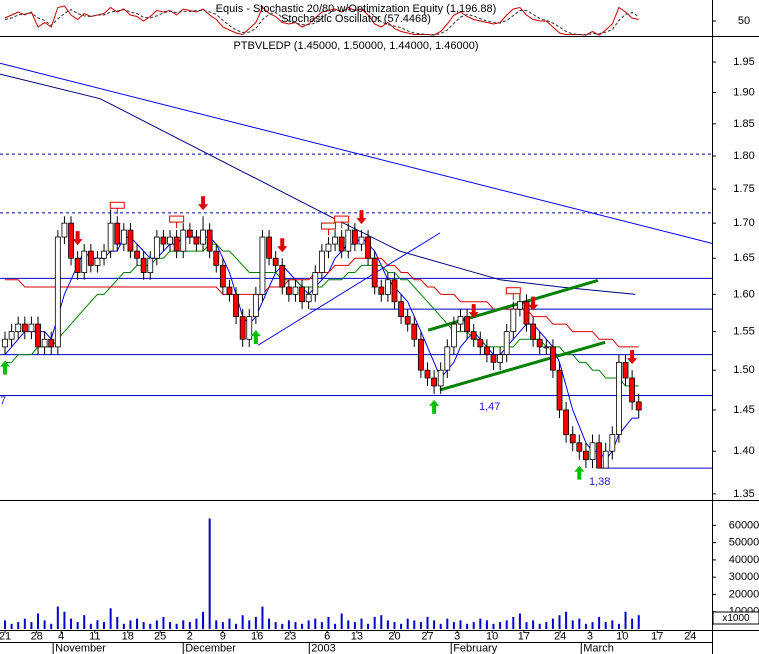  Describe the element at coordinates (524, 636) in the screenshot. I see `x-tick-label: 17` at that location.